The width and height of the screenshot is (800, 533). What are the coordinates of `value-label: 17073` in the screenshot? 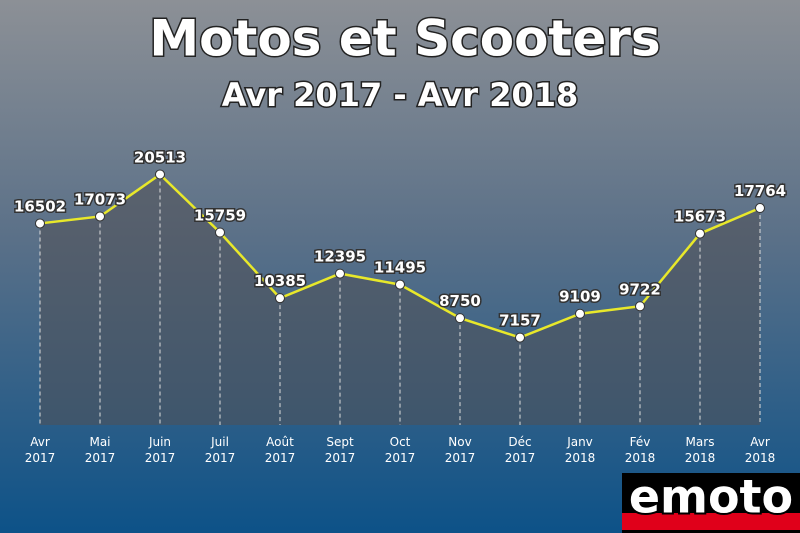 It's located at (100, 199).